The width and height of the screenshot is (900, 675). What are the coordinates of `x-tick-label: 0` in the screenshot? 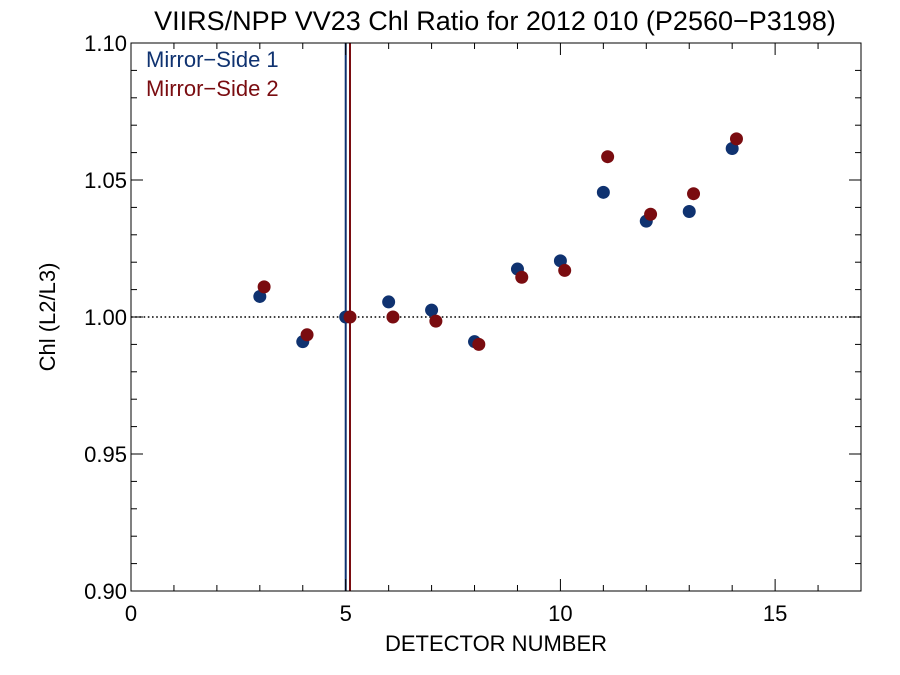 It's located at (131, 613).